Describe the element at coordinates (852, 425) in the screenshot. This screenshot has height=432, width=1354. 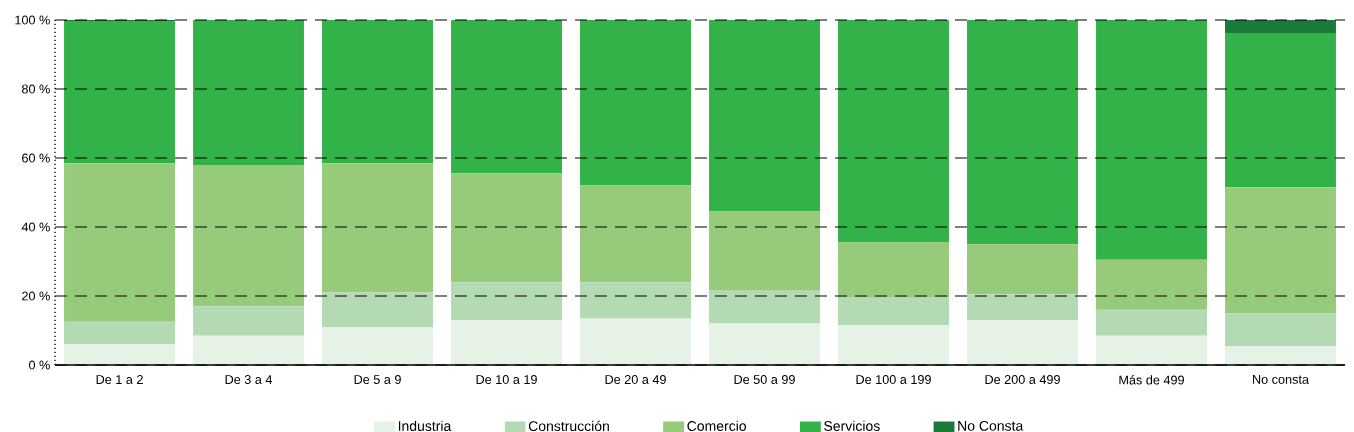
I see `legend-label: Servicios` at that location.